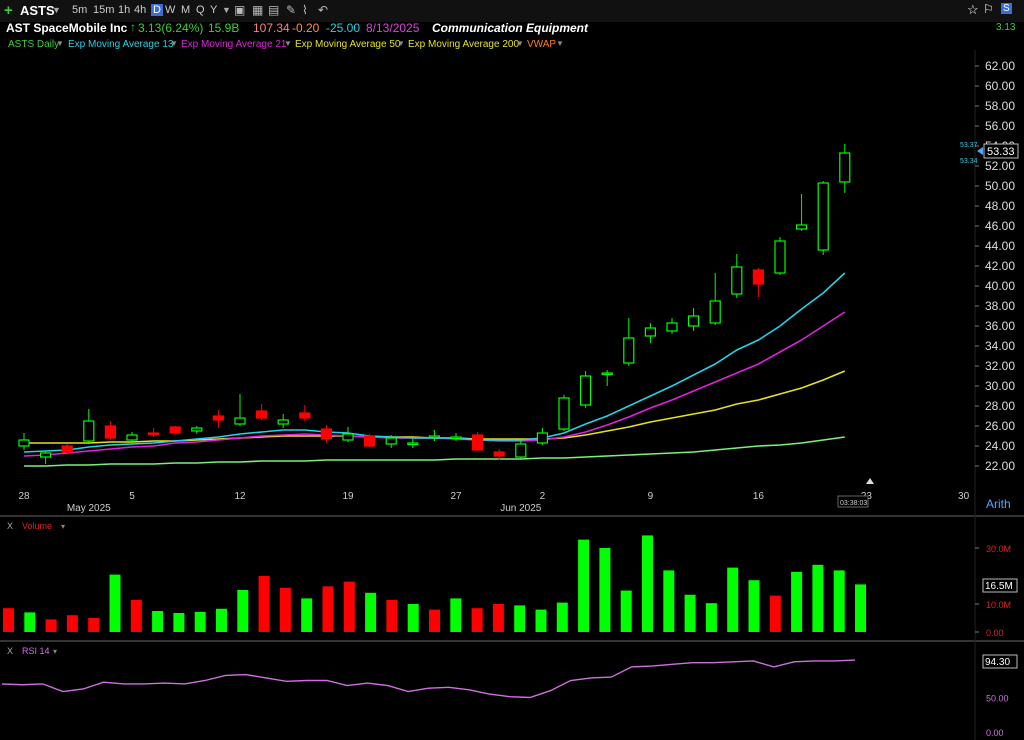 The width and height of the screenshot is (1024, 740). I want to click on rsi-layer: 50.00 0.00, so click(505, 698).